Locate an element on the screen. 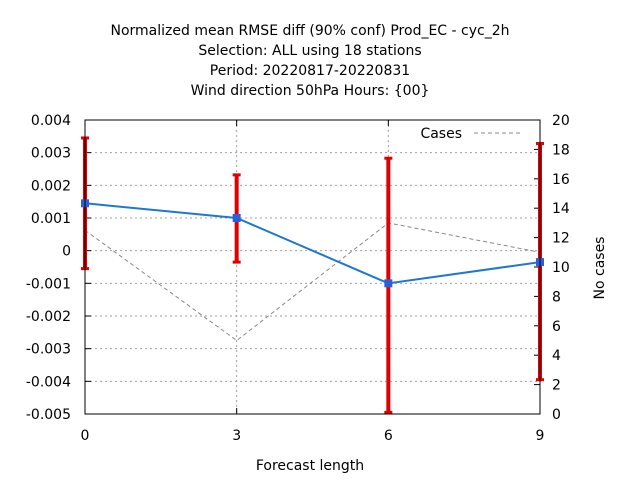 The width and height of the screenshot is (640, 480). legend: Cases is located at coordinates (471, 134).